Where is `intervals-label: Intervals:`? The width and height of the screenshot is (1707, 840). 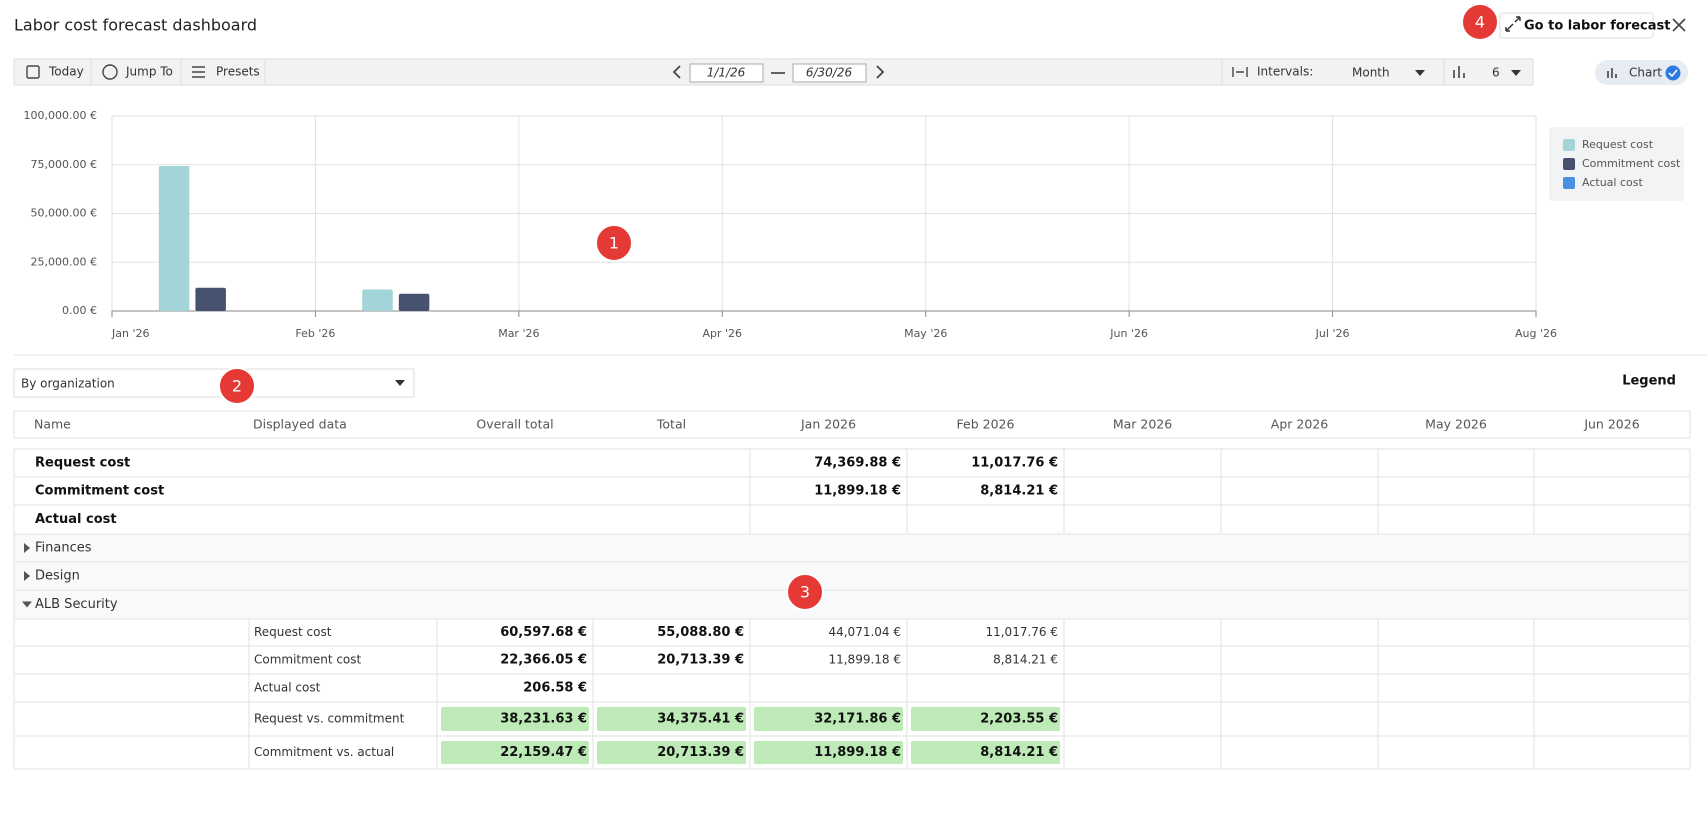 intervals-label: Intervals: is located at coordinates (1285, 72).